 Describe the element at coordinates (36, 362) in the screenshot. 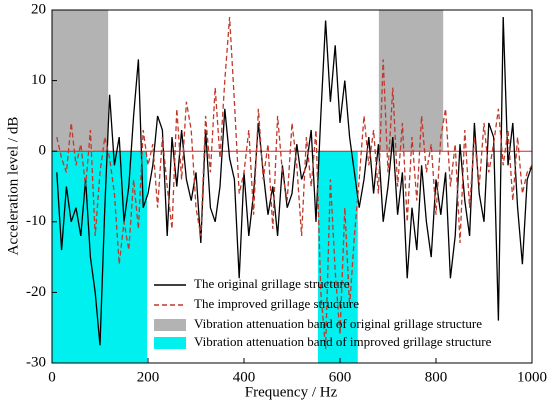

I see `y-tick-label: -30` at that location.